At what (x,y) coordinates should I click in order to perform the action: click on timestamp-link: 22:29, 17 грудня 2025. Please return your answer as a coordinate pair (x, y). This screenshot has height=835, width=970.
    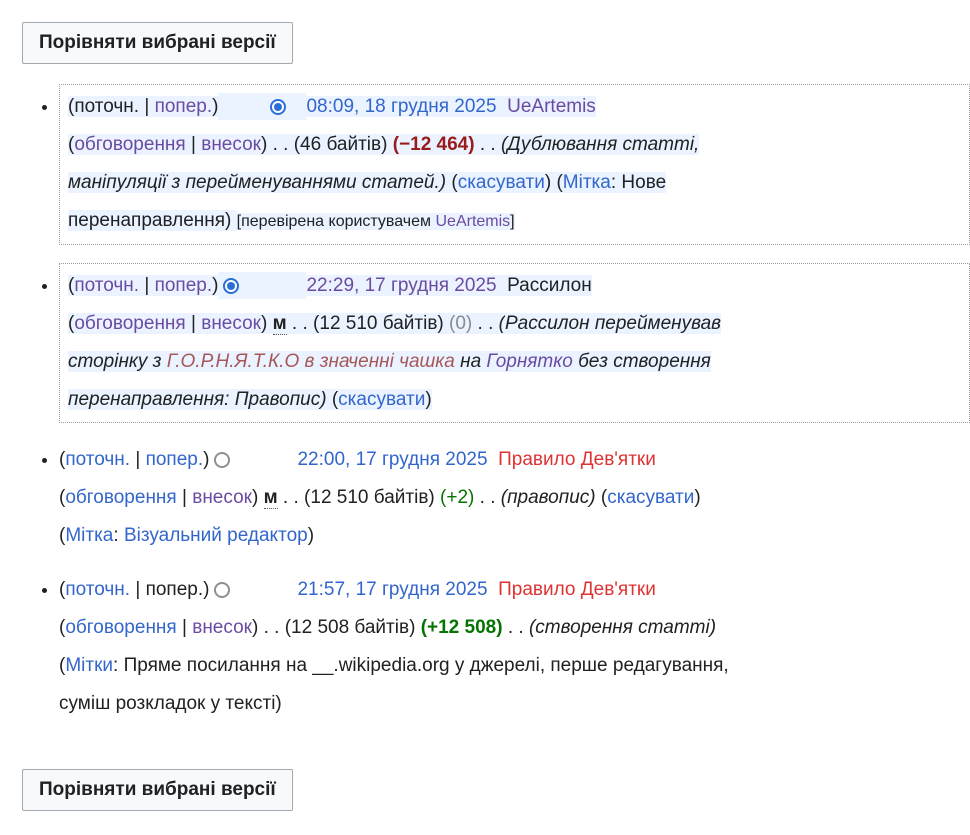
    Looking at the image, I should click on (401, 285).